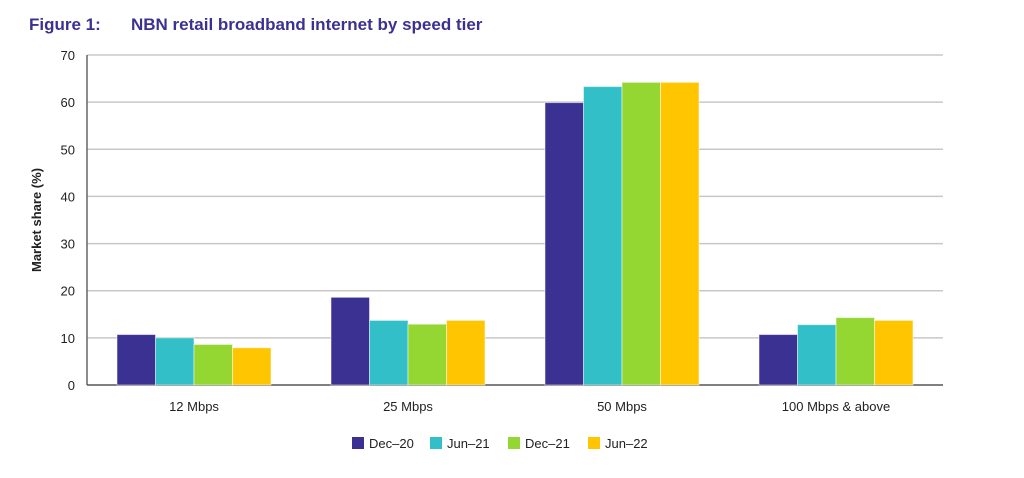 The image size is (1024, 478). Describe the element at coordinates (836, 406) in the screenshot. I see `x-tick-label: 100 Mbps & above` at that location.